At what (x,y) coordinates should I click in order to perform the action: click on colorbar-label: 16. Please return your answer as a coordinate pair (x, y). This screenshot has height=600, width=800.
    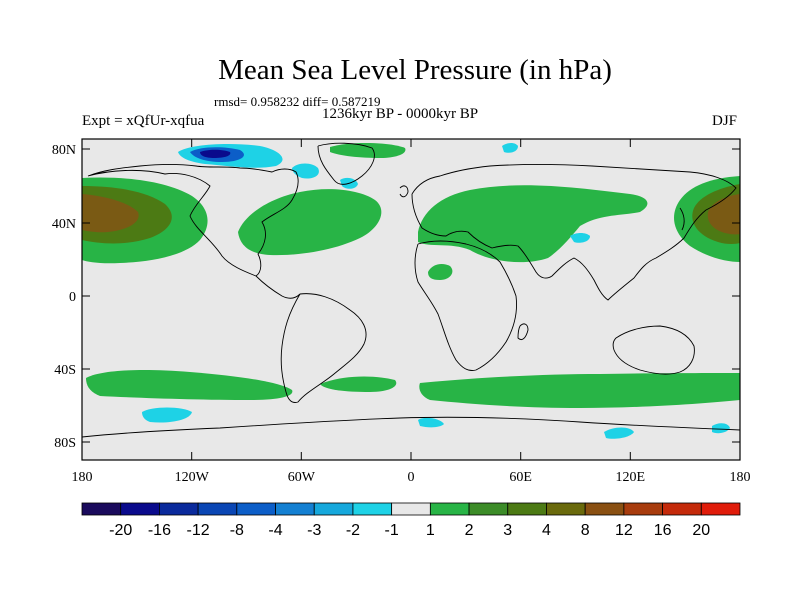
    Looking at the image, I should click on (663, 530).